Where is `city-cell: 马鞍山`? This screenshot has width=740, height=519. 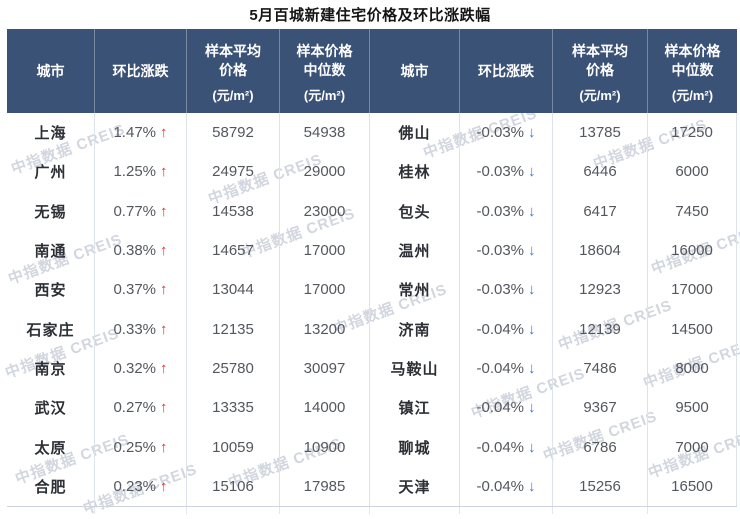
city-cell: 马鞍山 is located at coordinates (415, 368).